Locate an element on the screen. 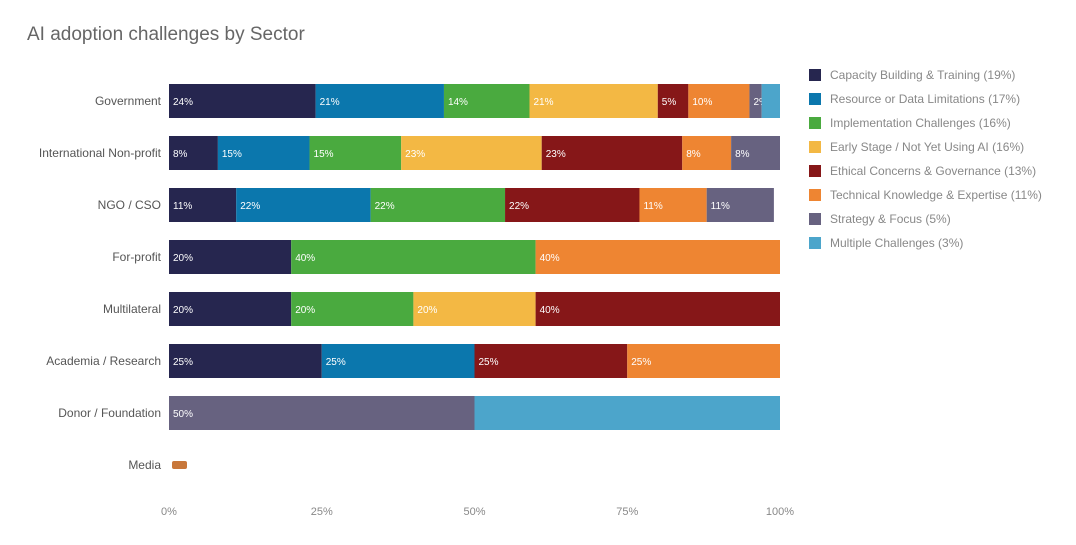  bar-multilateral-implementation-challenges is located at coordinates (352, 309).